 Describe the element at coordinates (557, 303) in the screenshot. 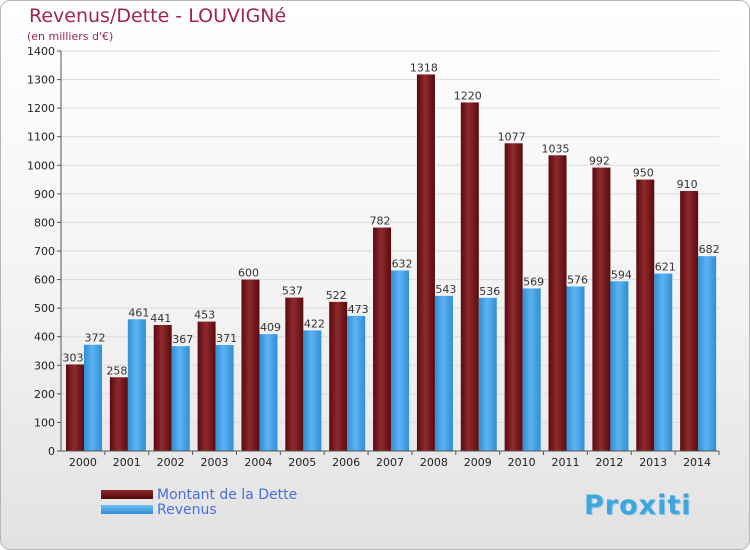

I see `bar-dette-2011` at that location.